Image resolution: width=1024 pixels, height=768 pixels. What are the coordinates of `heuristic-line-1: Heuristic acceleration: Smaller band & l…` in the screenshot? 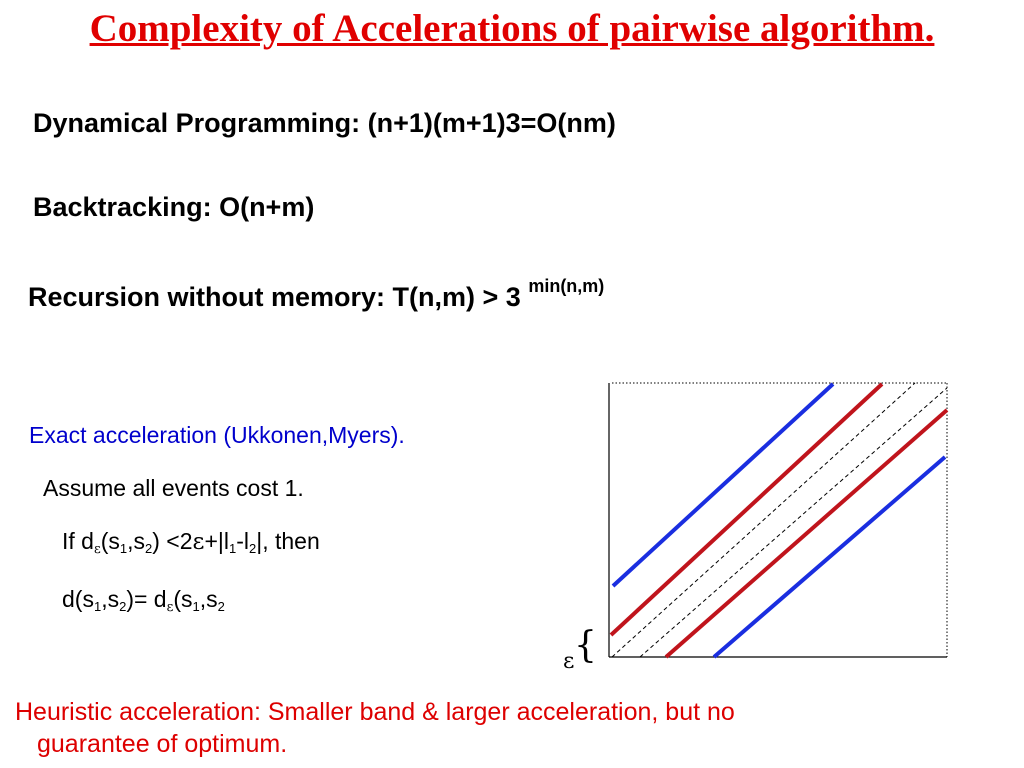 It's located at (375, 712).